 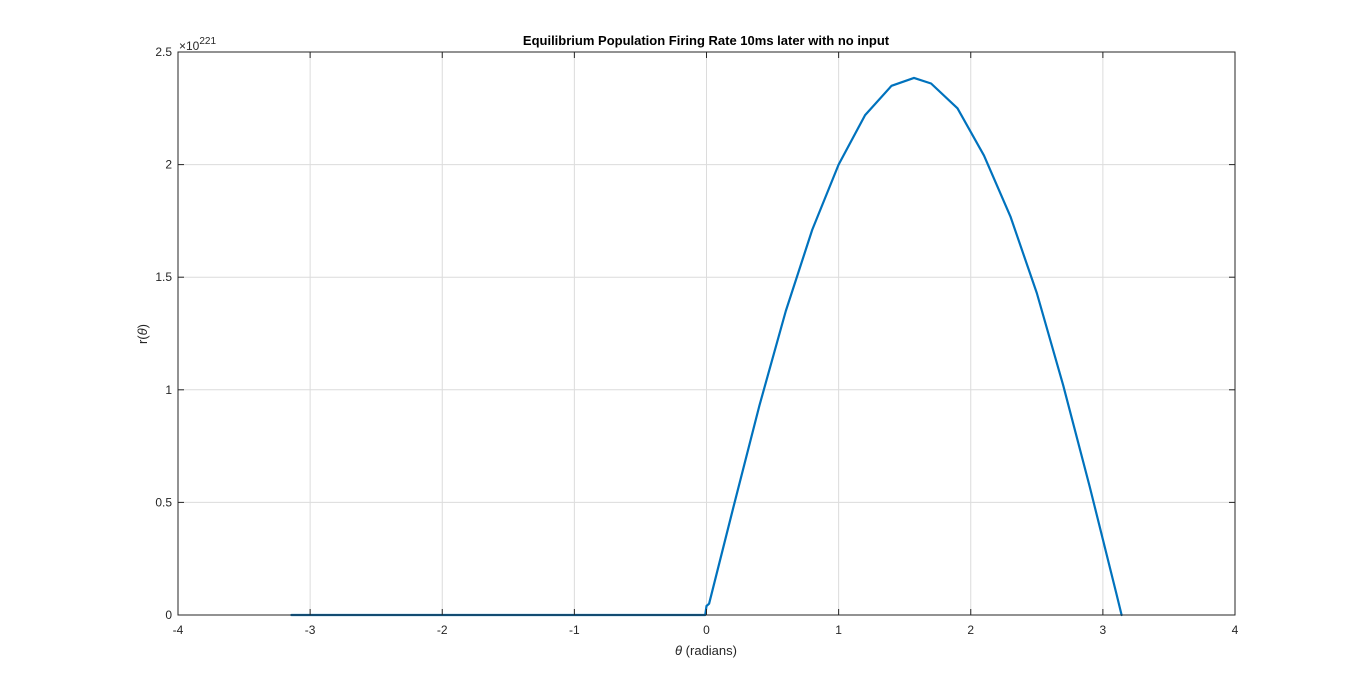 What do you see at coordinates (574, 630) in the screenshot?
I see `x-tick-label: -1` at bounding box center [574, 630].